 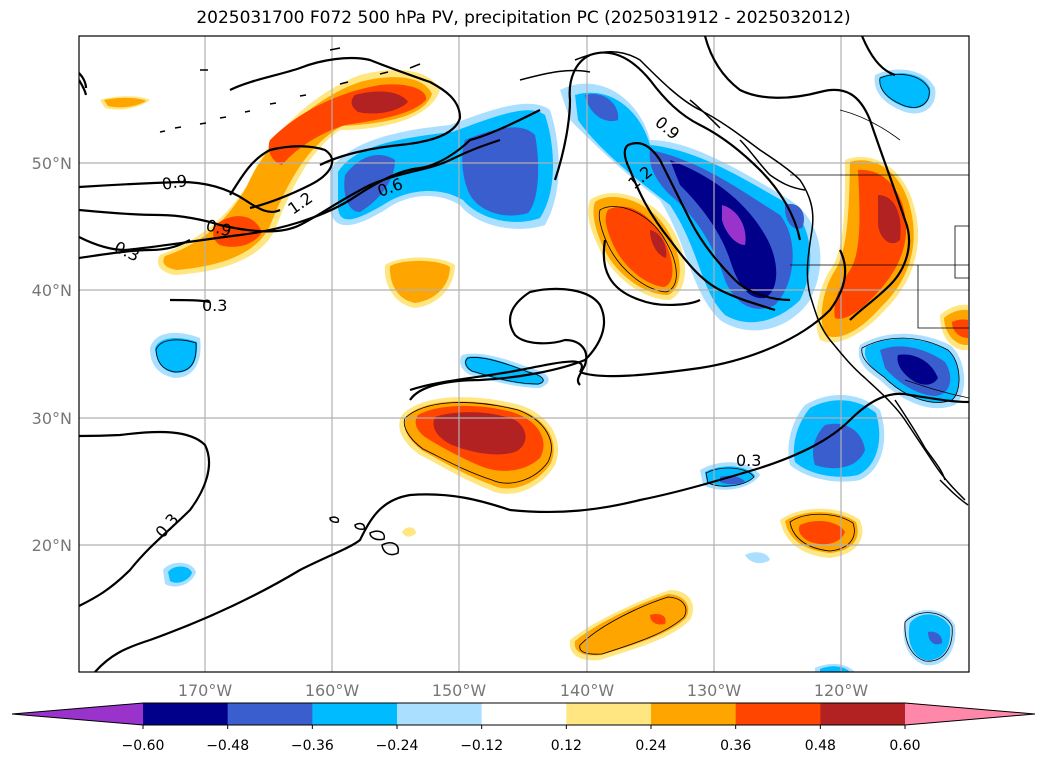 I want to click on lat-label: 30°N, so click(x=52, y=418).